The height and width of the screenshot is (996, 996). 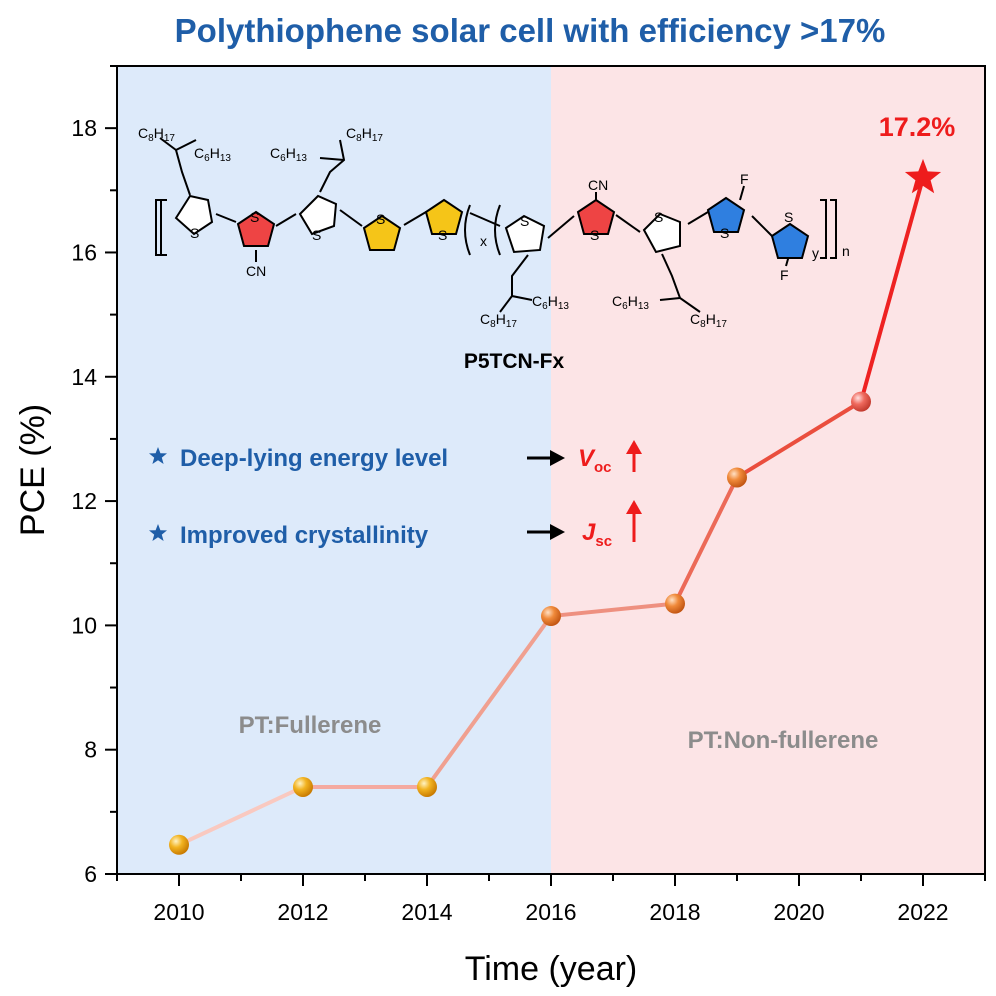 I want to click on x-tick-label: 2018, so click(x=674, y=912).